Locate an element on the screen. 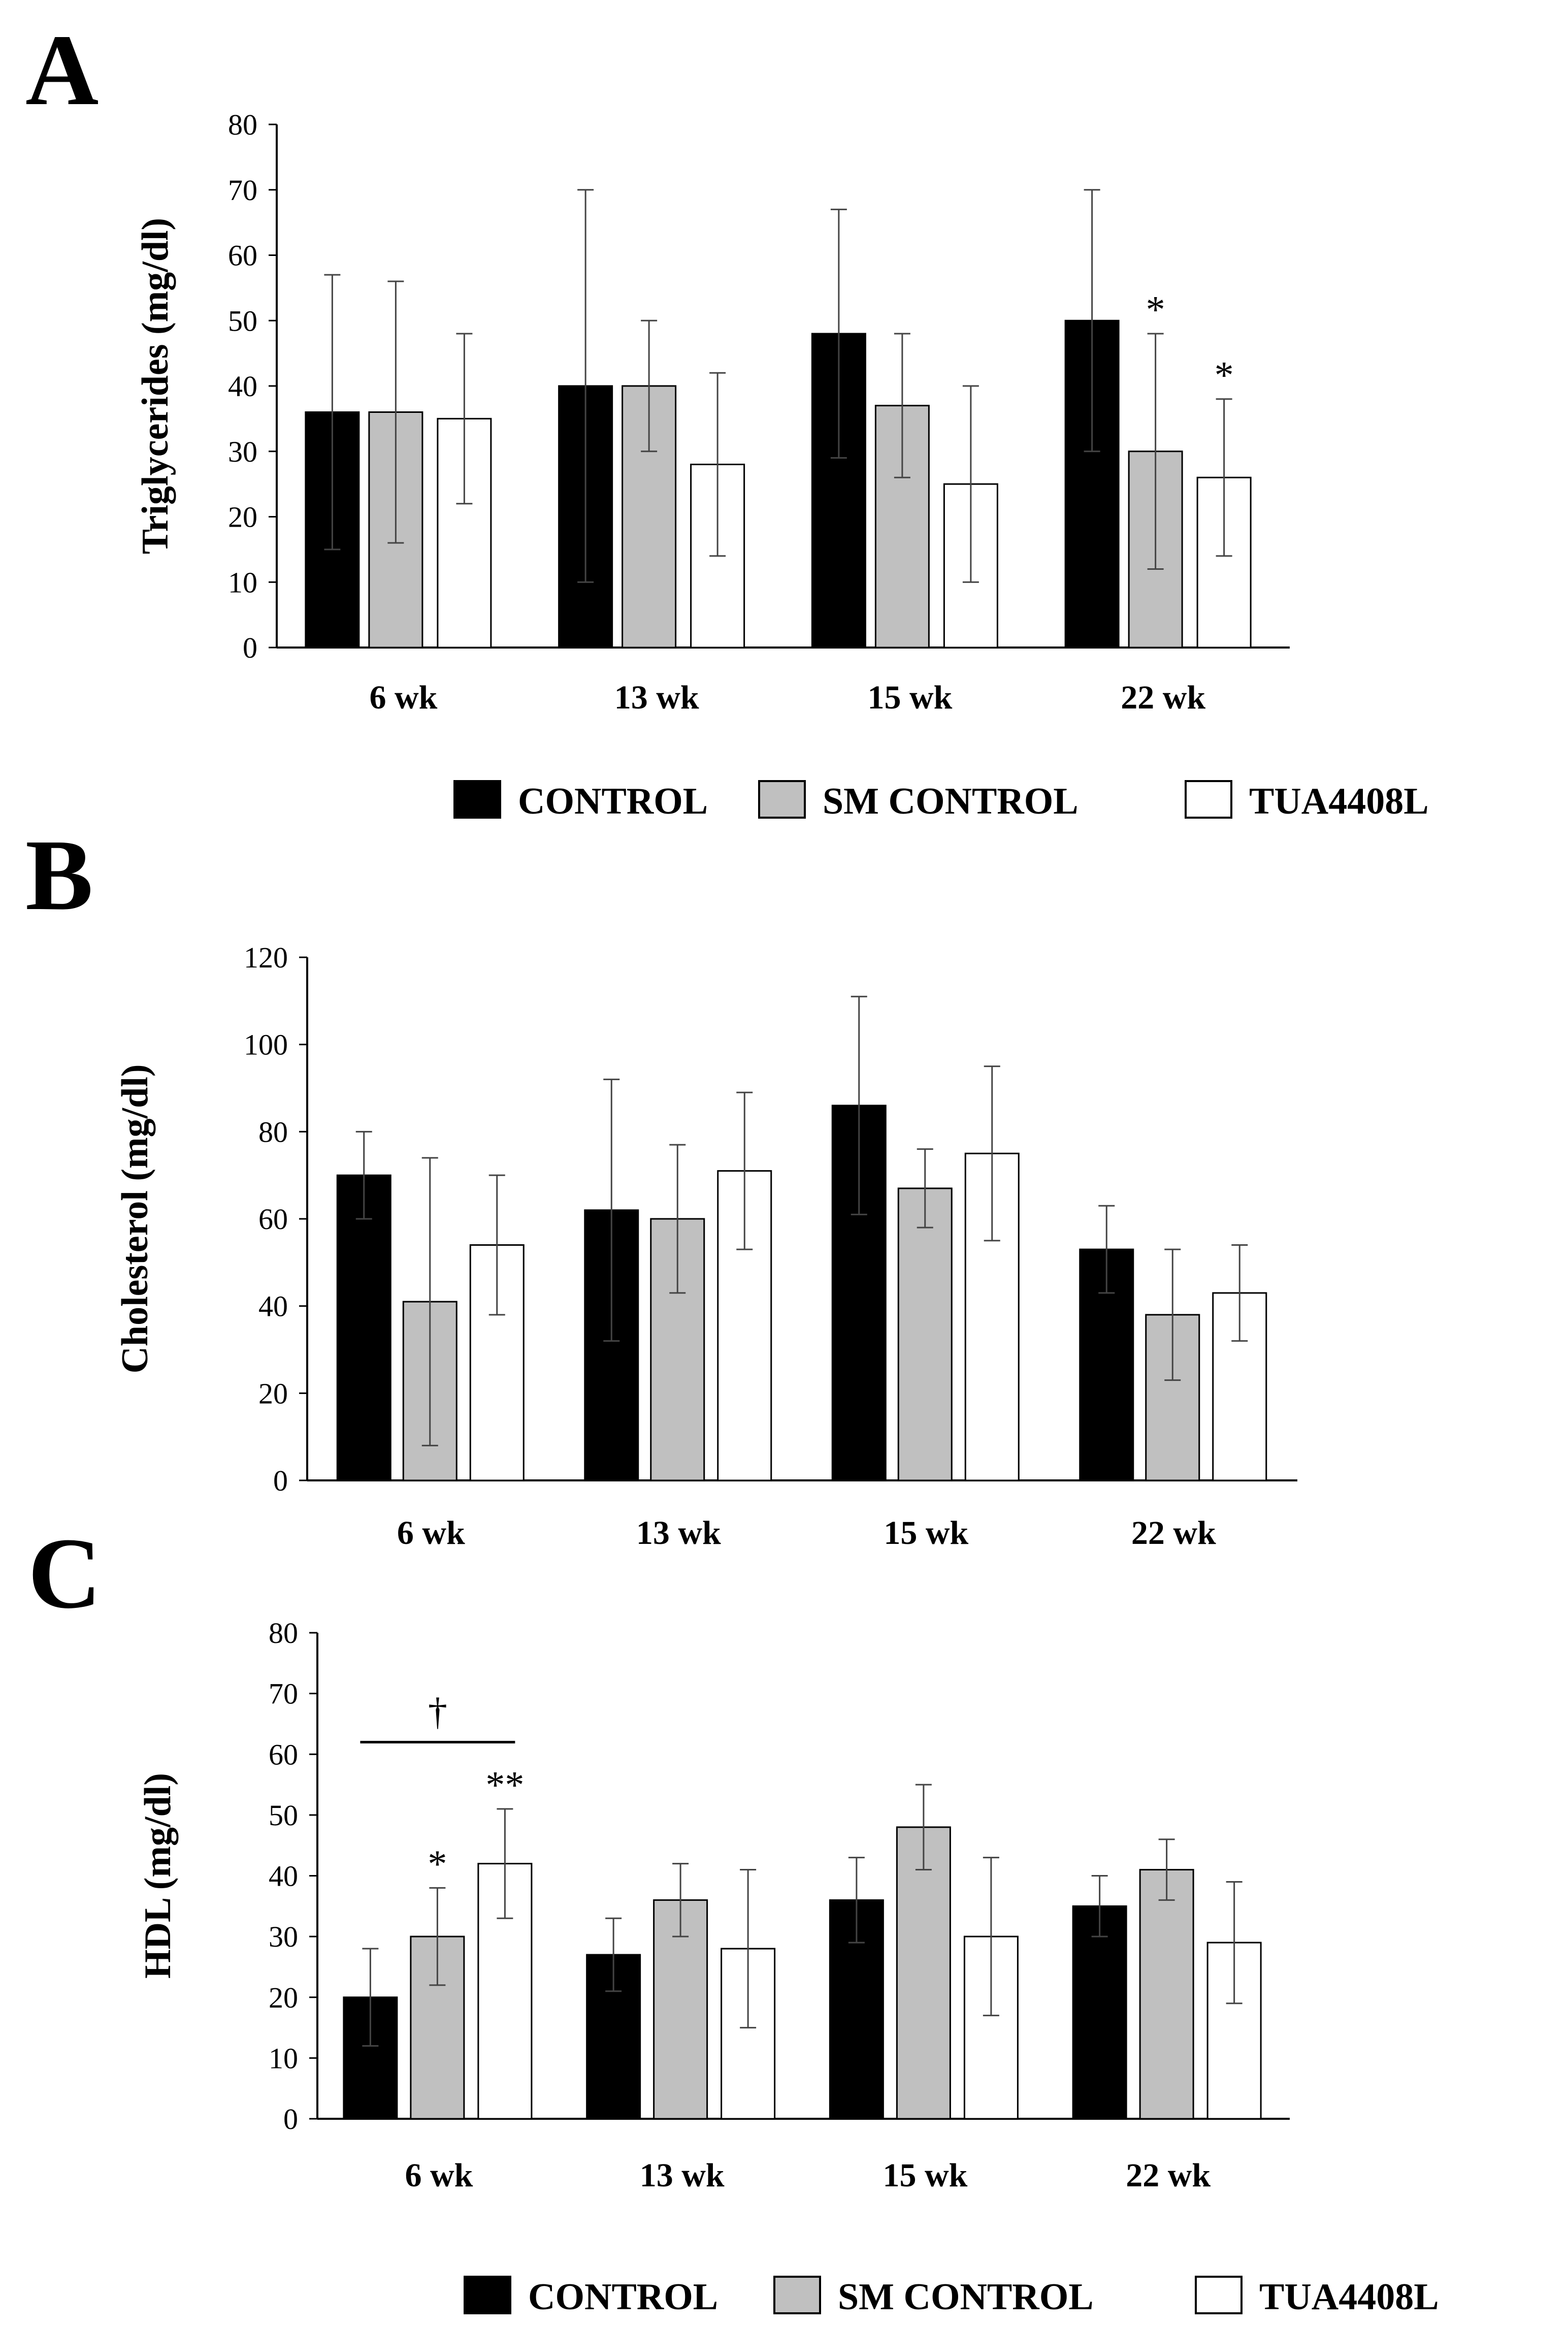 This screenshot has width=1568, height=2327. y-axis-label: Cholesterol (mg/dl) is located at coordinates (135, 1218).